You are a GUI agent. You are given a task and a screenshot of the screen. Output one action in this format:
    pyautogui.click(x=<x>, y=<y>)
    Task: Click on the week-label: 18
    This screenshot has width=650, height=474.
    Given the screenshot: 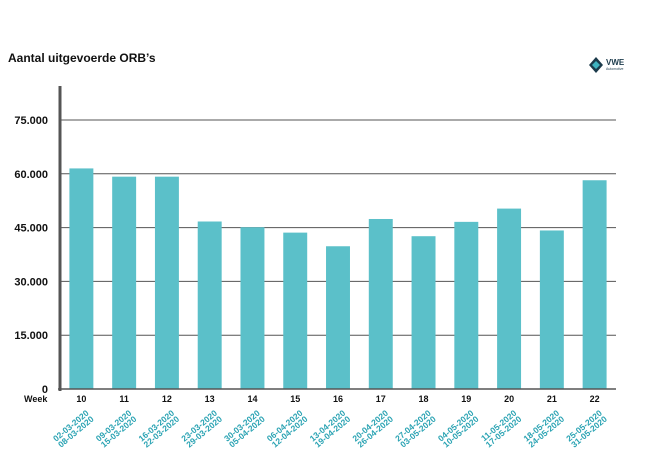 What is the action you would take?
    pyautogui.click(x=424, y=399)
    